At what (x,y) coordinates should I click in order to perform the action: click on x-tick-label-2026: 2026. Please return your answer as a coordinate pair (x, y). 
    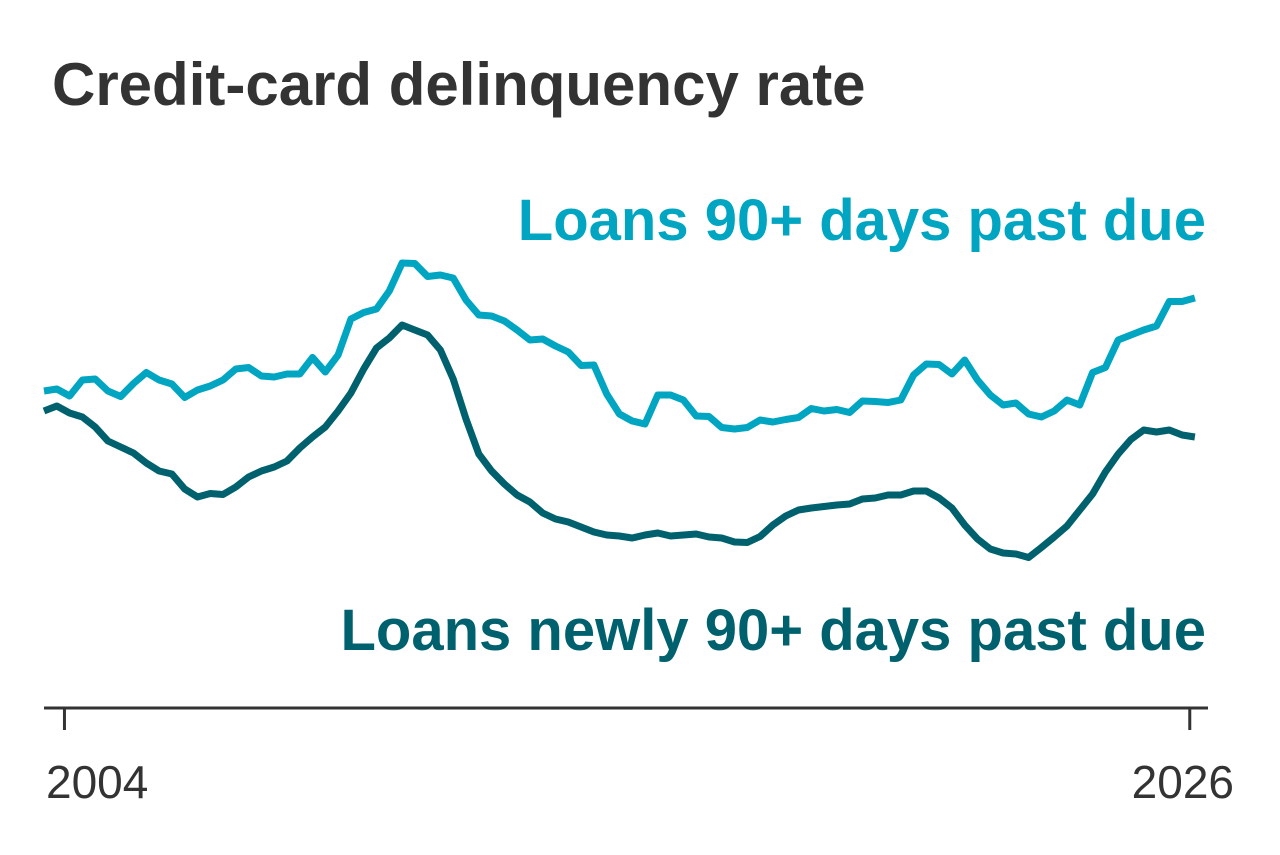
    Looking at the image, I should click on (1183, 782).